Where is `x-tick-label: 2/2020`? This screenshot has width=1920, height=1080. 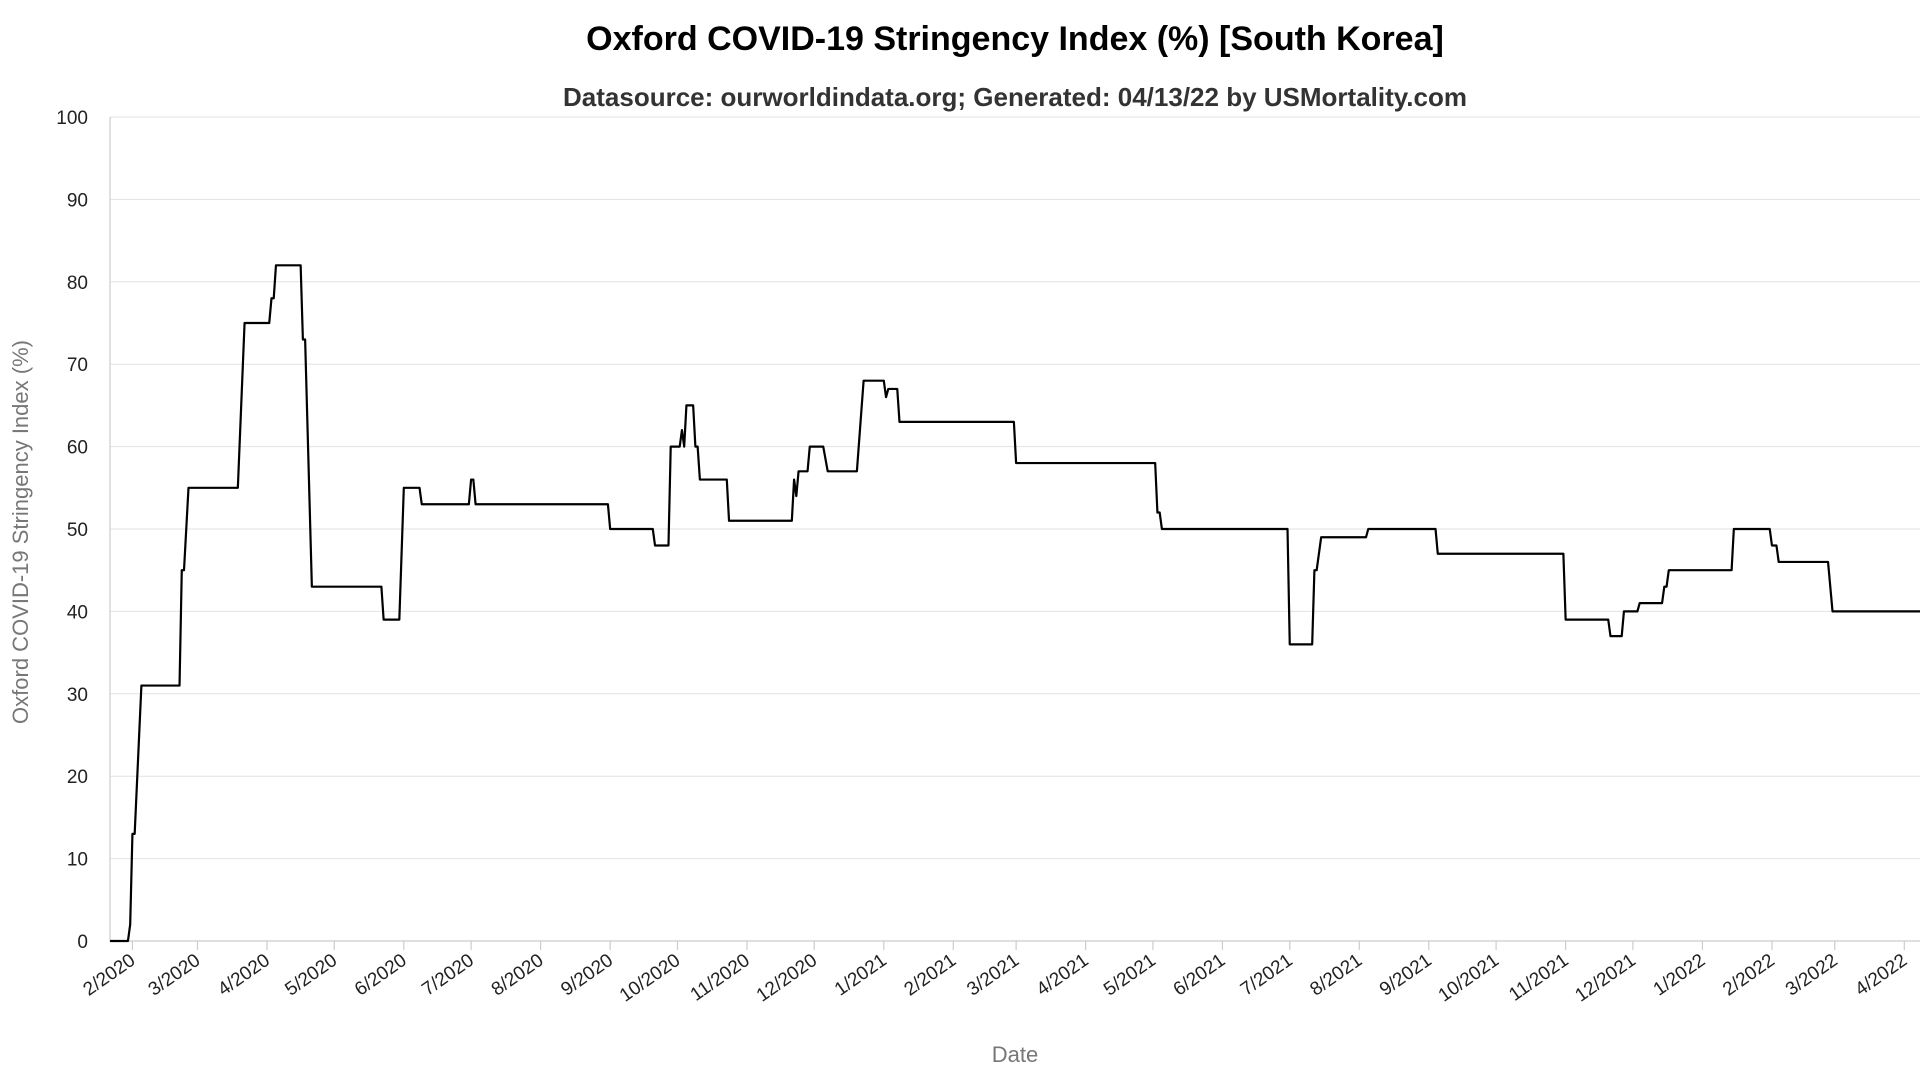 x-tick-label: 2/2020 is located at coordinates (110, 975).